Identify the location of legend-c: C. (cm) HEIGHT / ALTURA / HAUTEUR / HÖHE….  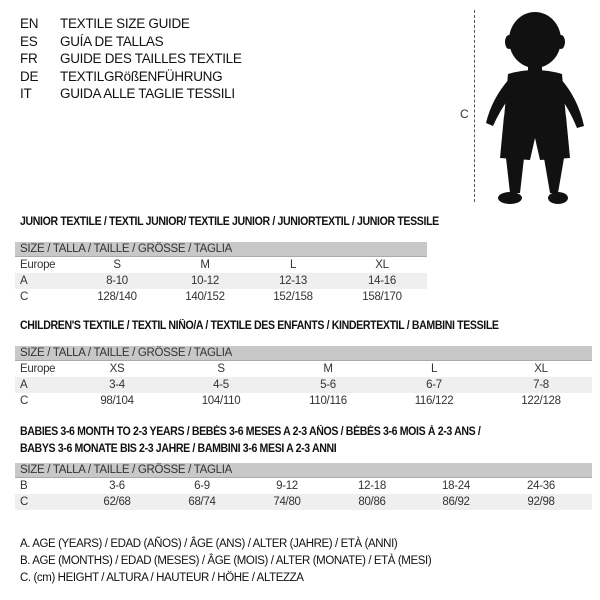
(162, 578).